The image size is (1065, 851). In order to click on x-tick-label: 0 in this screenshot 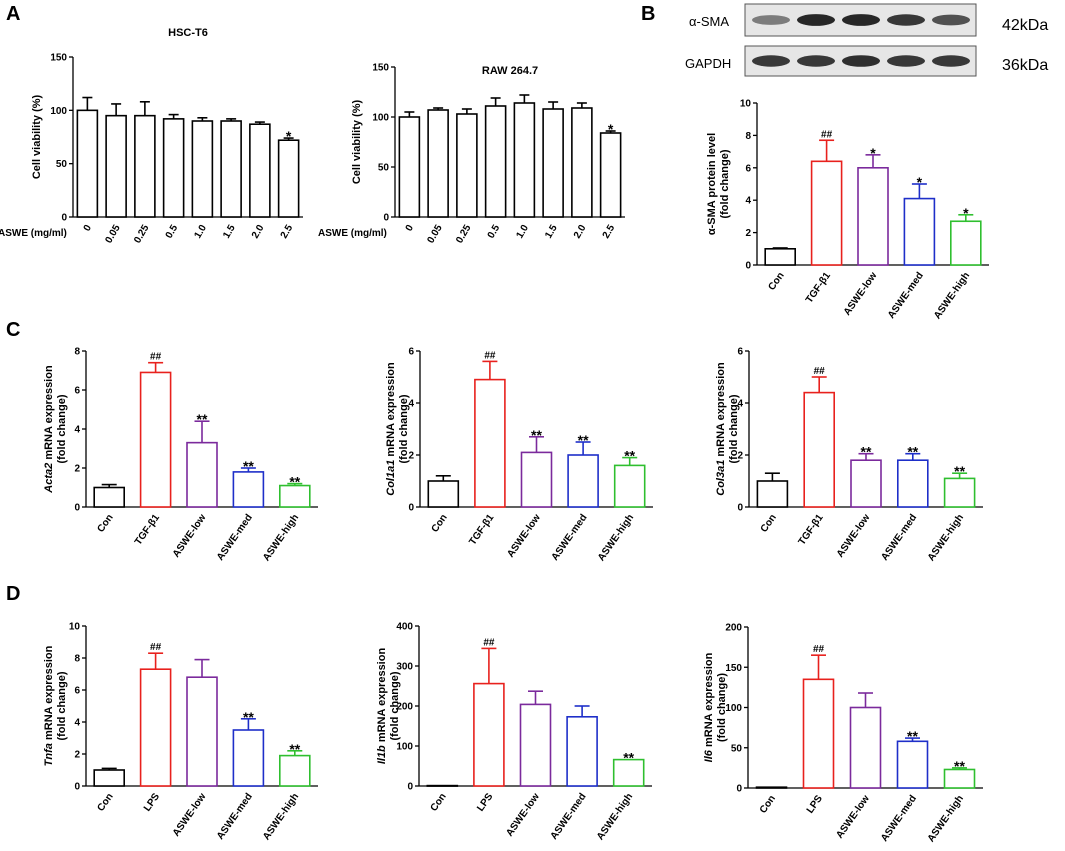, I will do `click(410, 228)`.